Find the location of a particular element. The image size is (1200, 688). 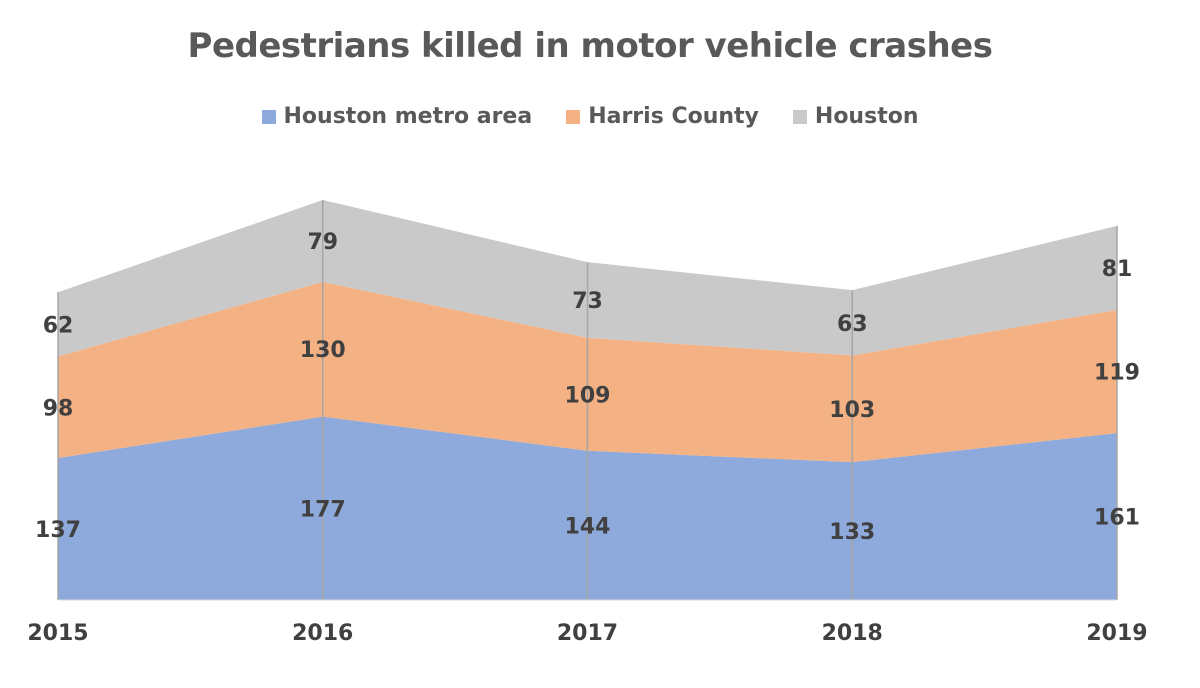

legend-item-harris-county: Harris County is located at coordinates (662, 116).